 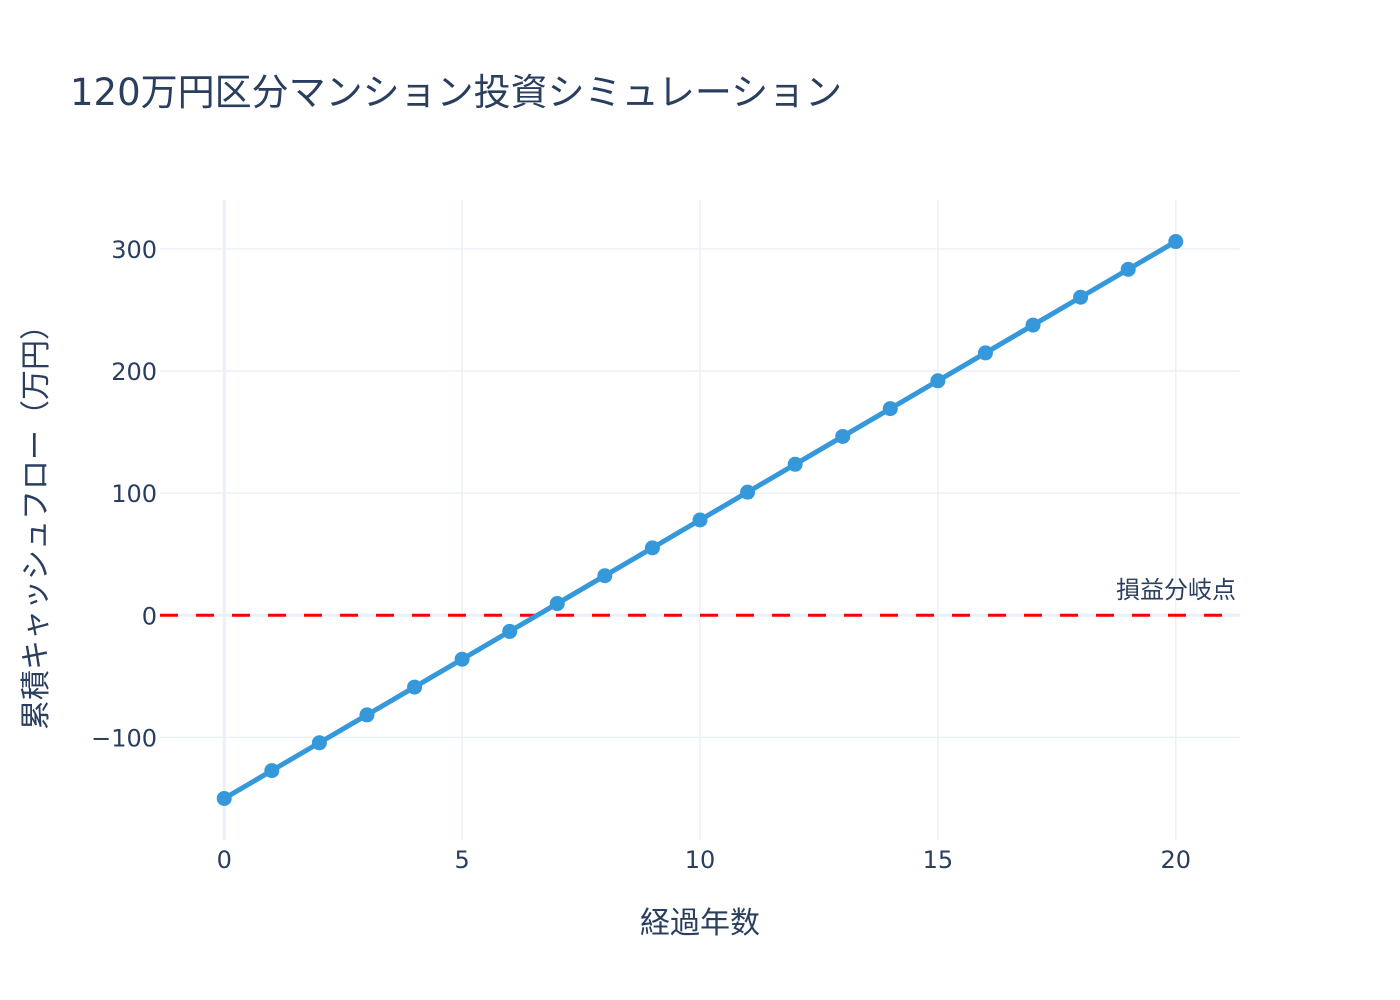 I want to click on chart-title: 120万円区分マンション投資シミュレーション, so click(x=456, y=92).